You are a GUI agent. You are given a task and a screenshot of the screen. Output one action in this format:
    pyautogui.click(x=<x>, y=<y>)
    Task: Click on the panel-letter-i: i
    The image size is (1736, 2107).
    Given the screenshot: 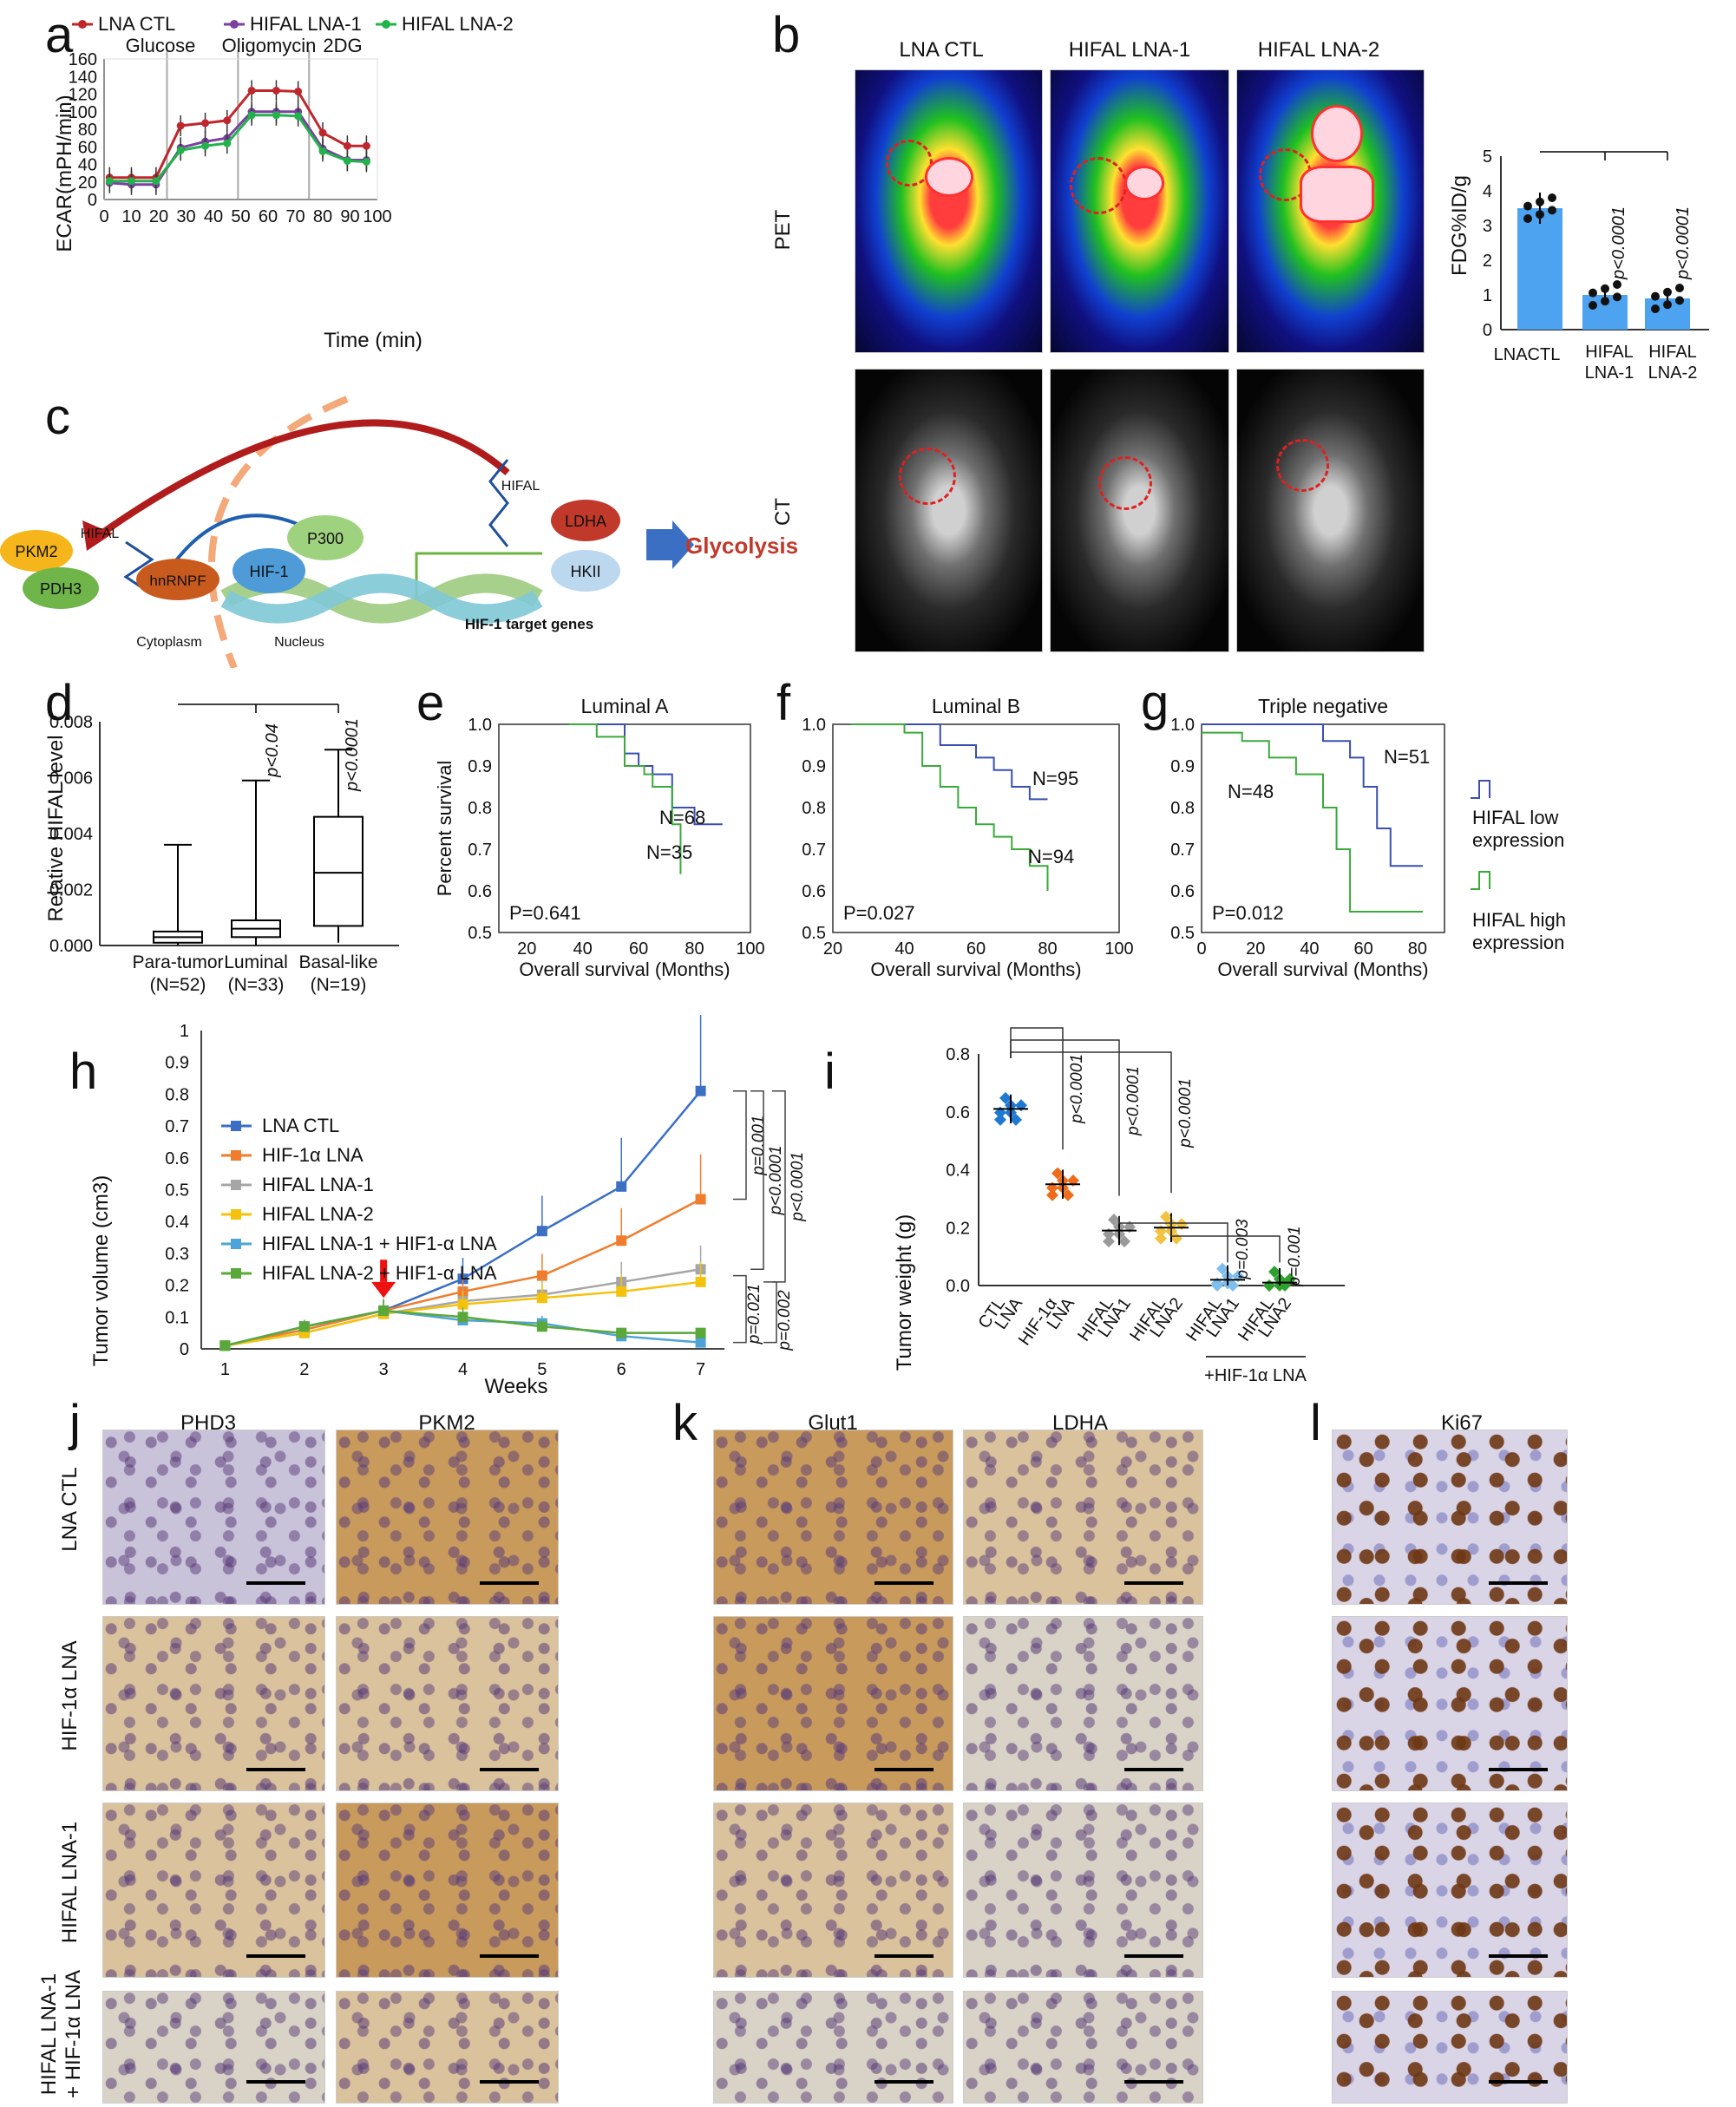 What is the action you would take?
    pyautogui.click(x=829, y=1072)
    